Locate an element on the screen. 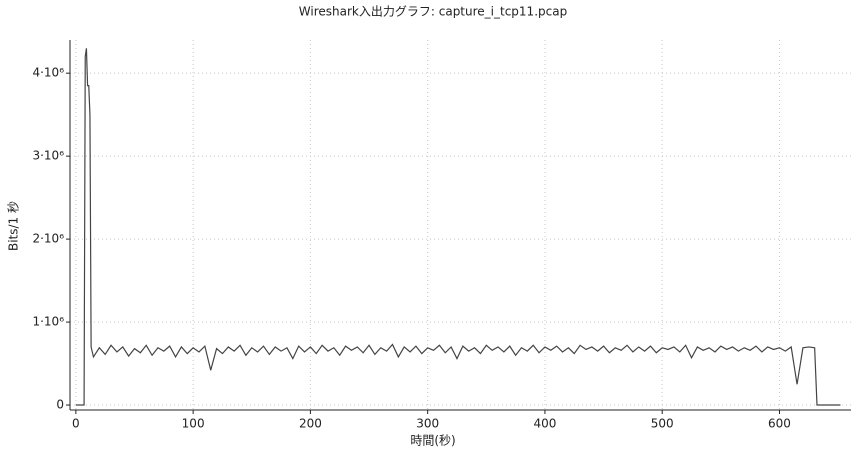  x-tick-label: 500 is located at coordinates (662, 424).